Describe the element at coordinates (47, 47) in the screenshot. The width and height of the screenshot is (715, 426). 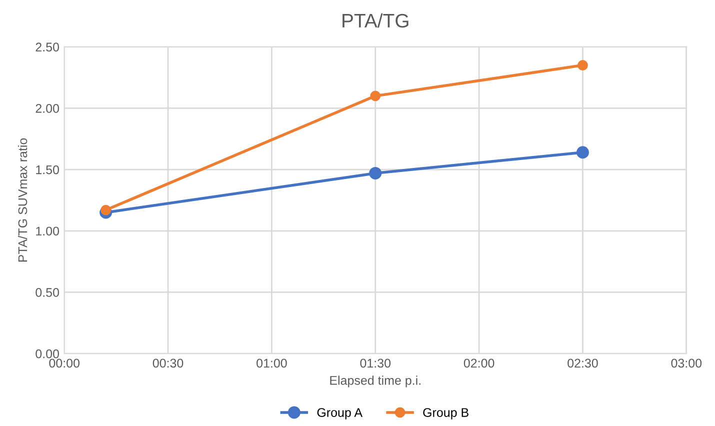
I see `y-tick-label: 2.50` at that location.